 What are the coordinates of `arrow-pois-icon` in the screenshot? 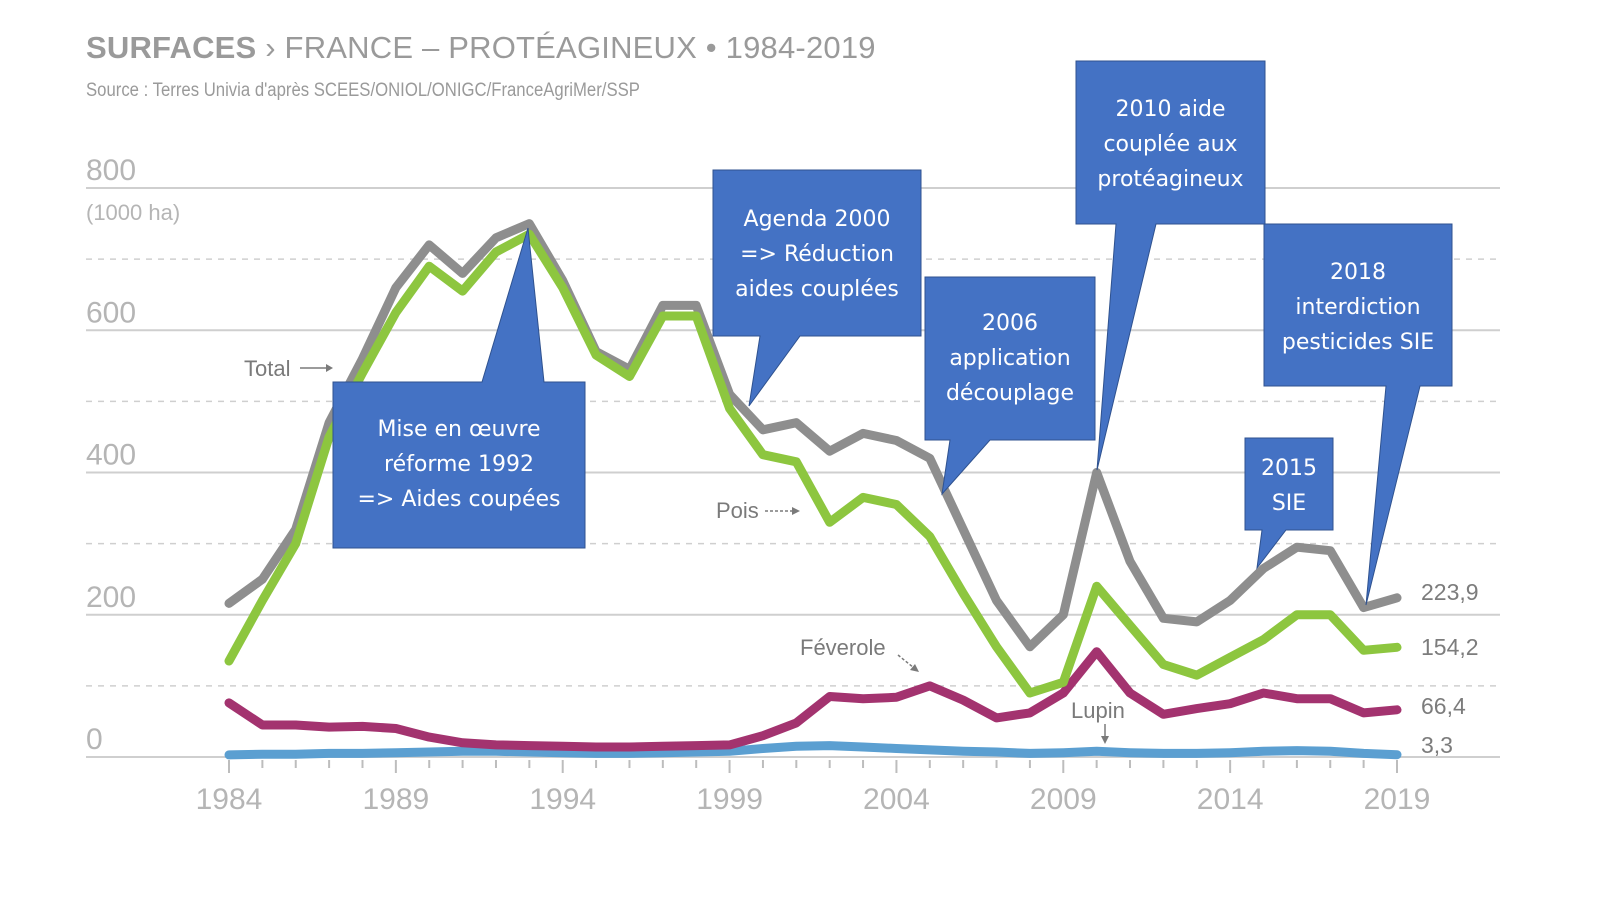 It's located at (782, 511).